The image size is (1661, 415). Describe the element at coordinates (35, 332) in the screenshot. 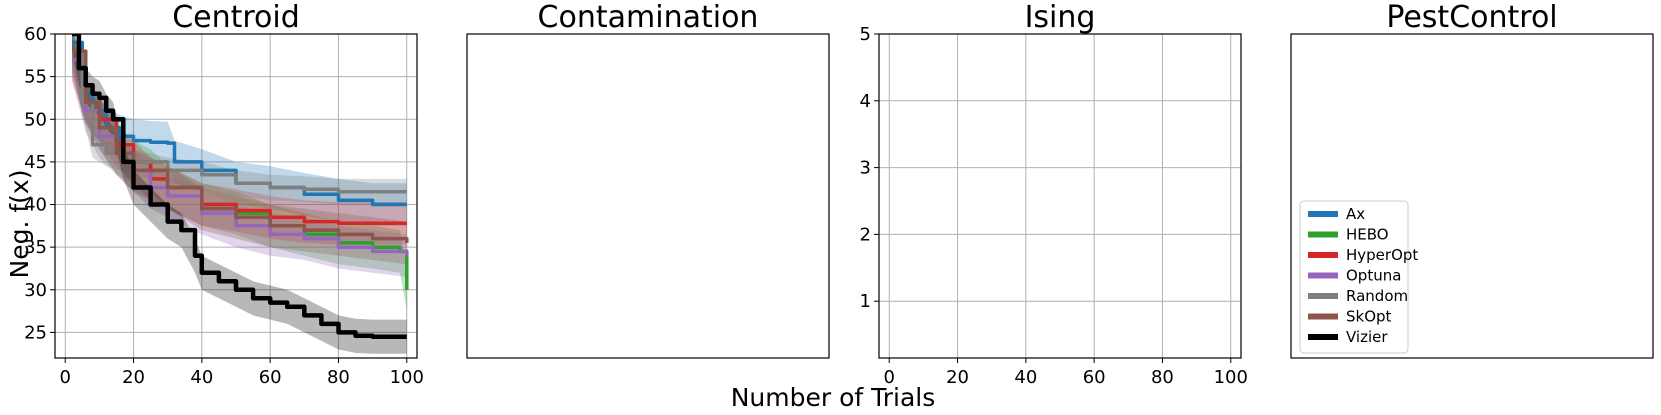

I see `y-tick-label: 25` at that location.